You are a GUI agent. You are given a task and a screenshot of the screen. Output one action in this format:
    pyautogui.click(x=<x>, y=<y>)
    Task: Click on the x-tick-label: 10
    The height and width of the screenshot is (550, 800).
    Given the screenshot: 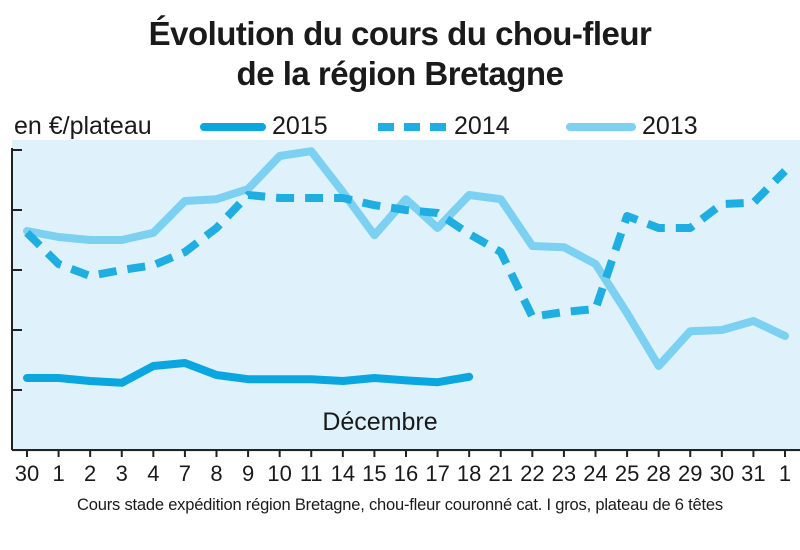 What is the action you would take?
    pyautogui.click(x=279, y=473)
    